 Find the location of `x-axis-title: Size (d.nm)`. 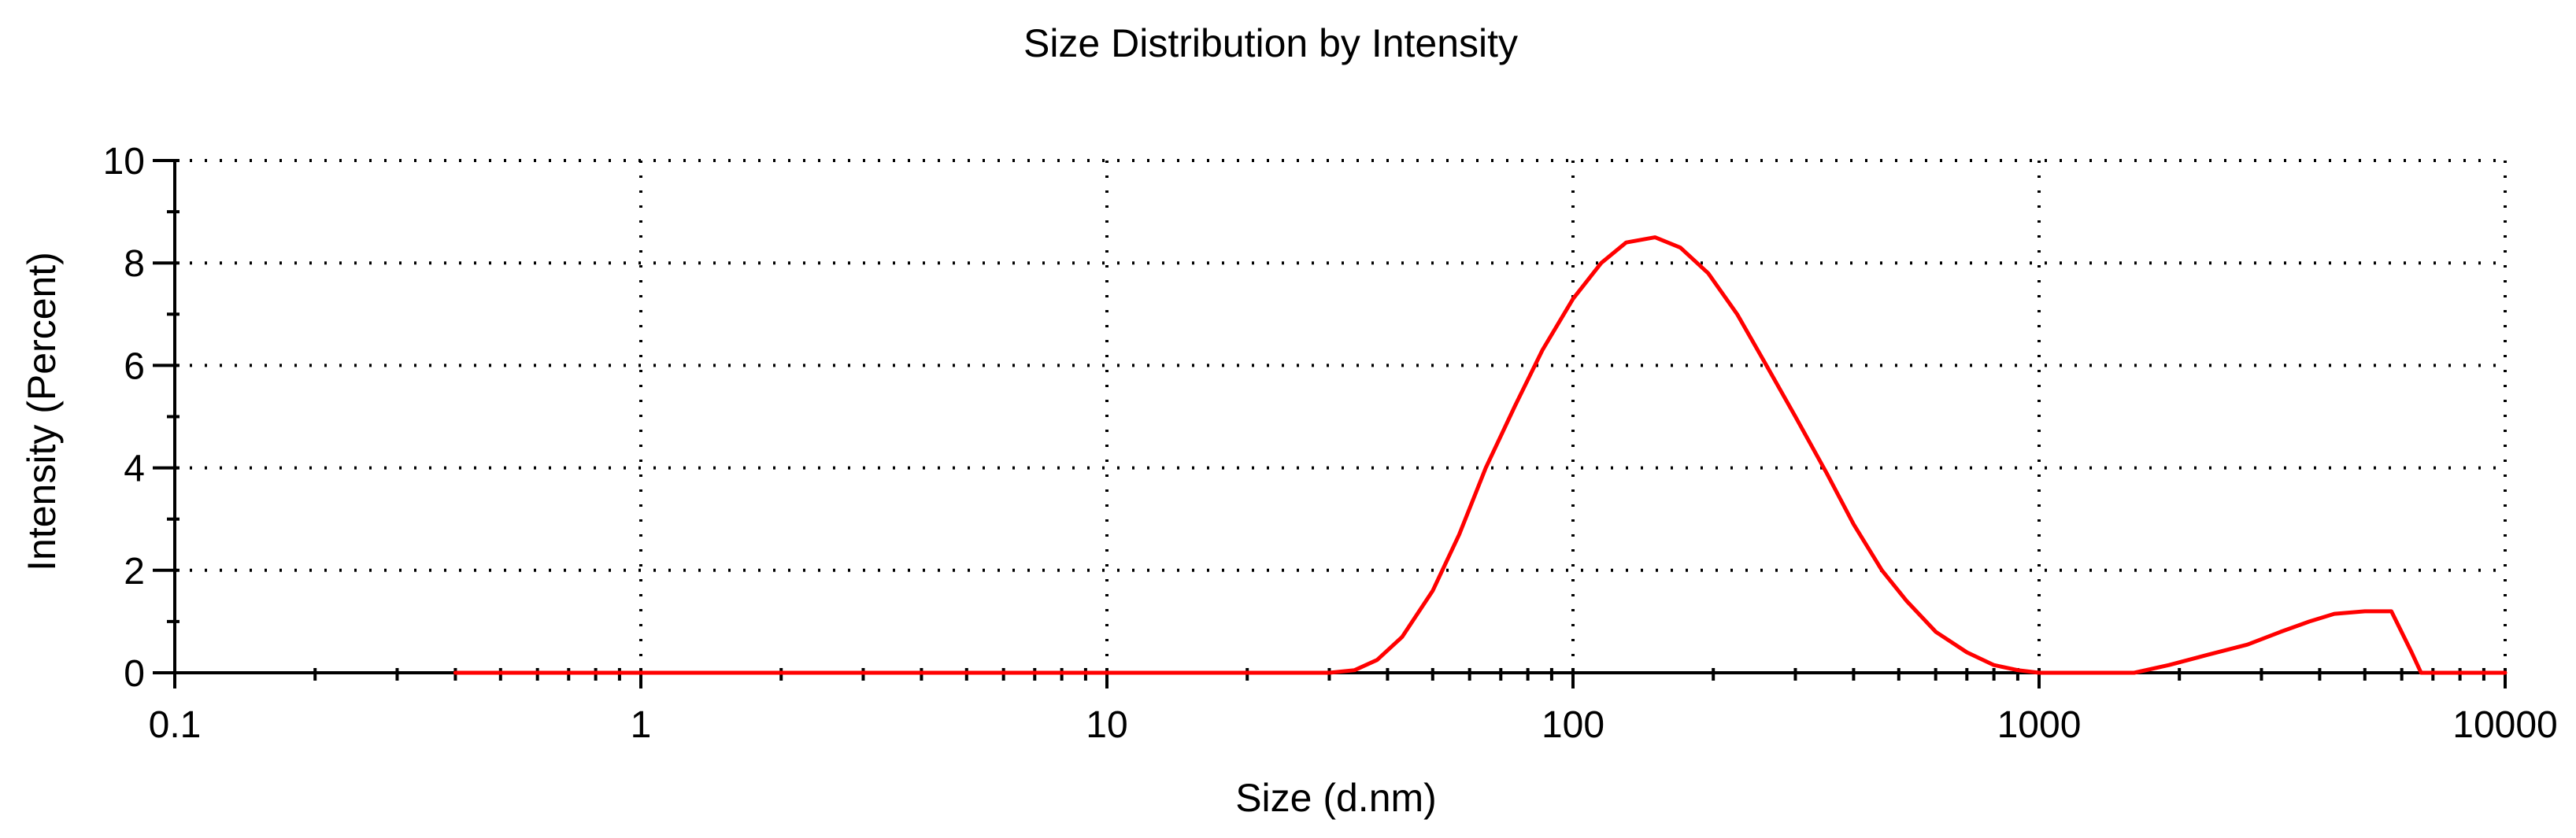

x-axis-title: Size (d.nm) is located at coordinates (1336, 798).